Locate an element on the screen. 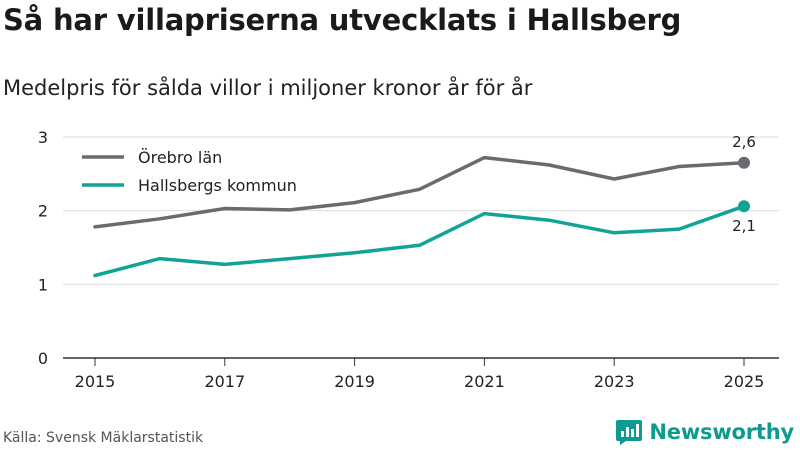 The image size is (800, 450). x-tick-label-2019: 2019 is located at coordinates (354, 381).